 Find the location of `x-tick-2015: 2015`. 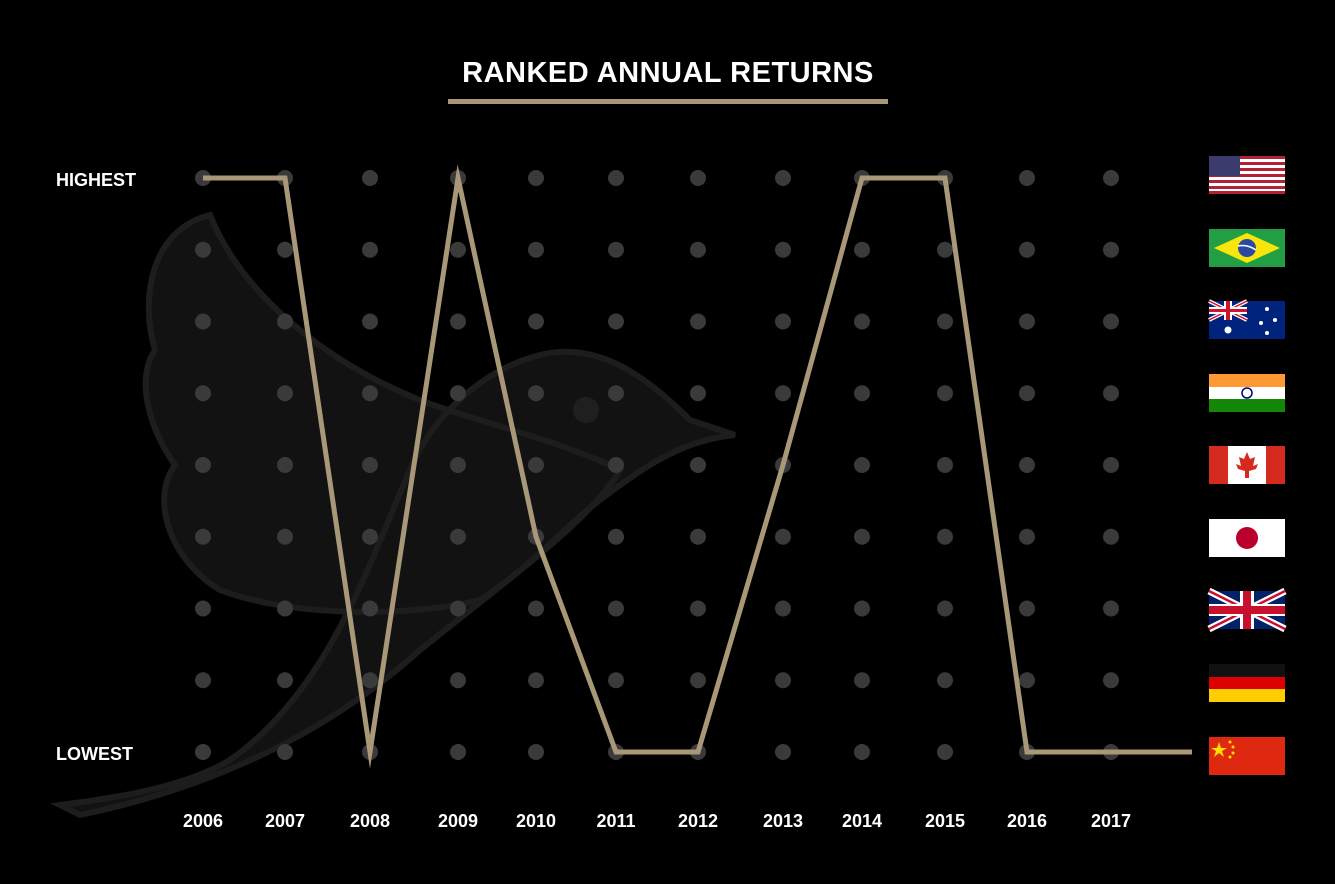

x-tick-2015: 2015 is located at coordinates (945, 821).